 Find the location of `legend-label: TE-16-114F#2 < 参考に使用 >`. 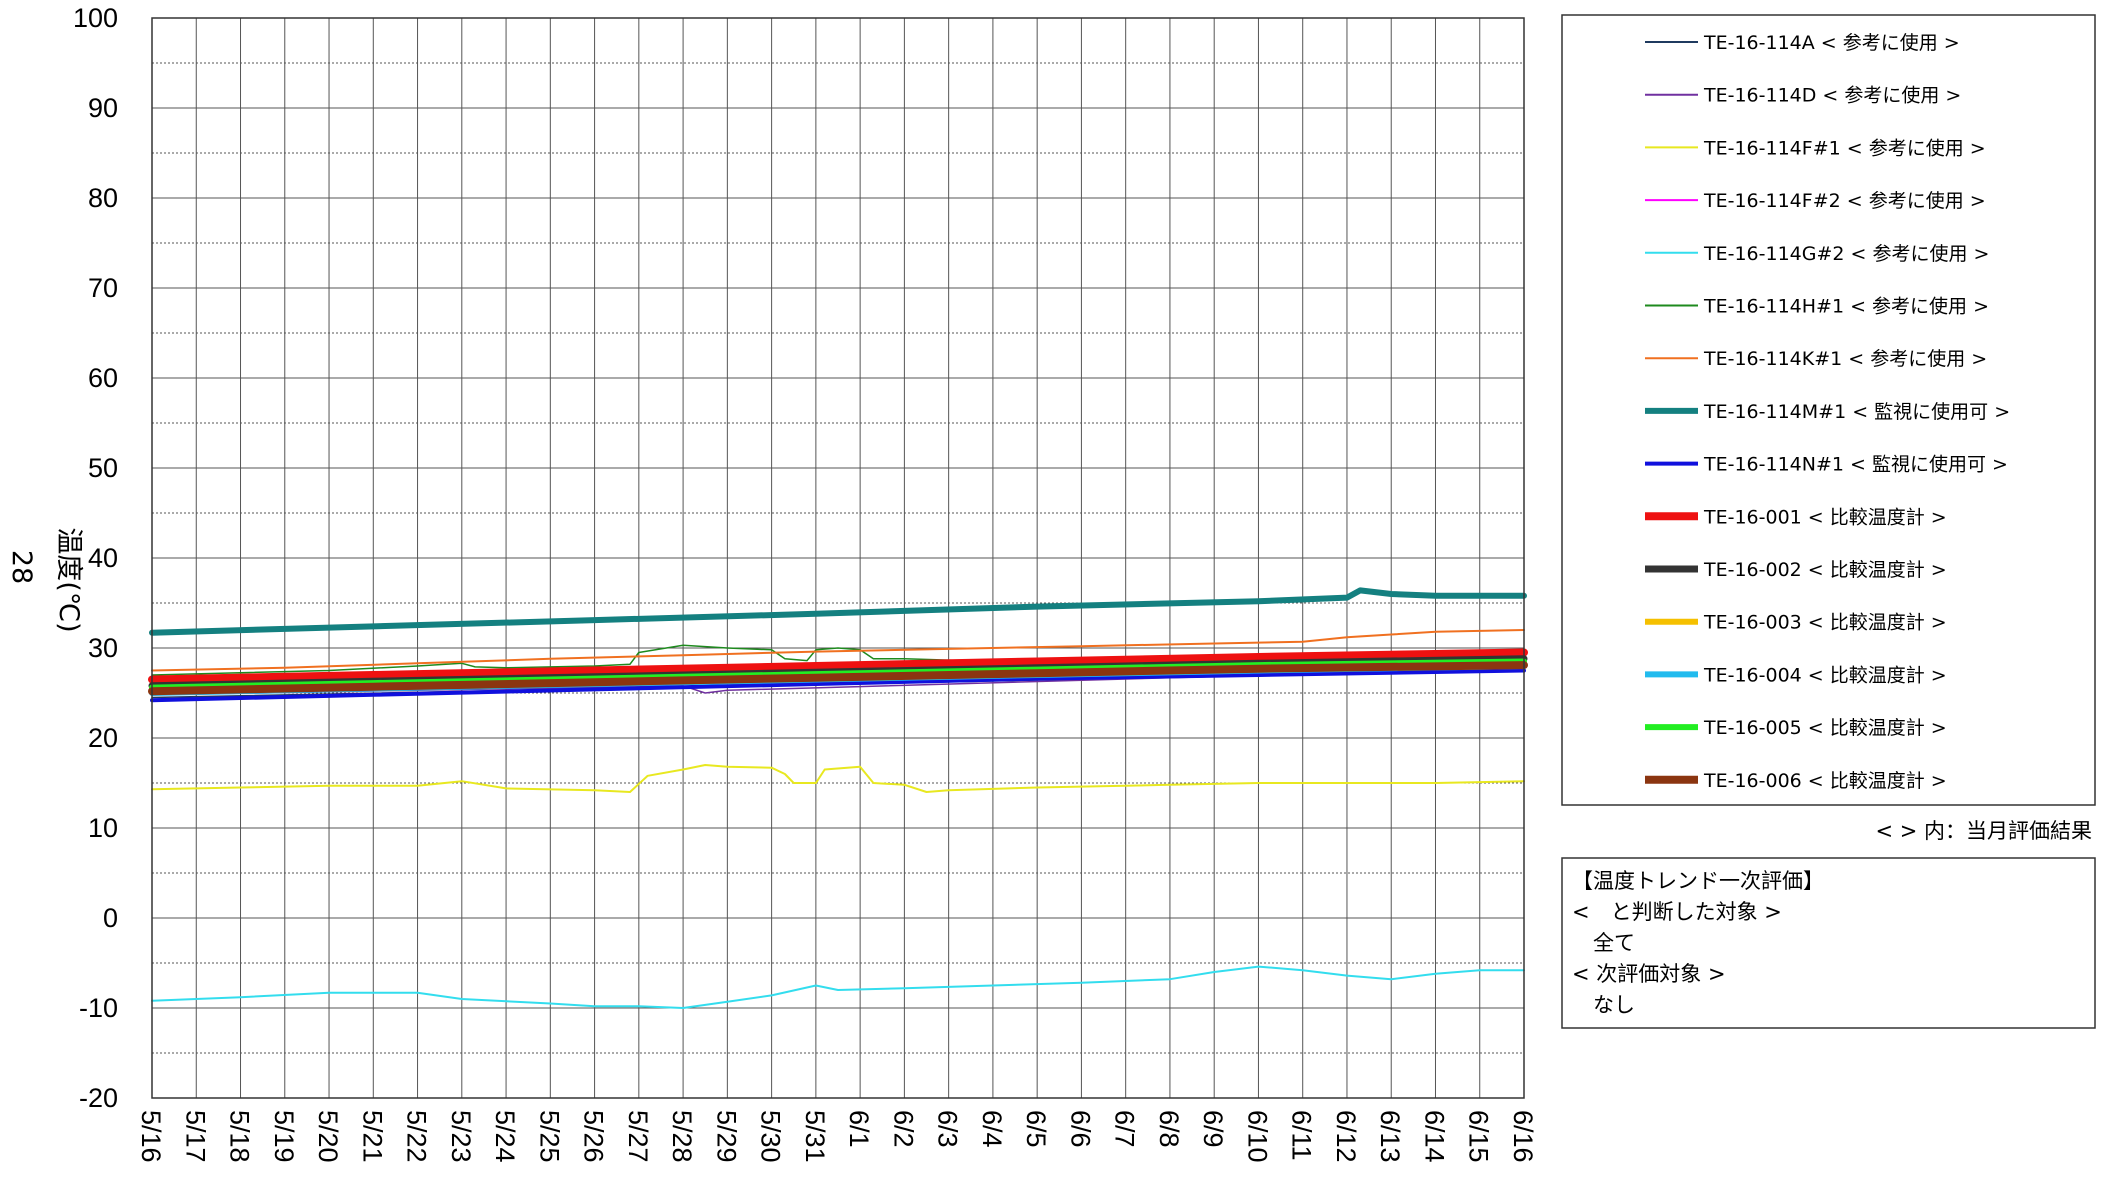

legend-label: TE-16-114F#2 < 参考に使用 > is located at coordinates (1844, 201).